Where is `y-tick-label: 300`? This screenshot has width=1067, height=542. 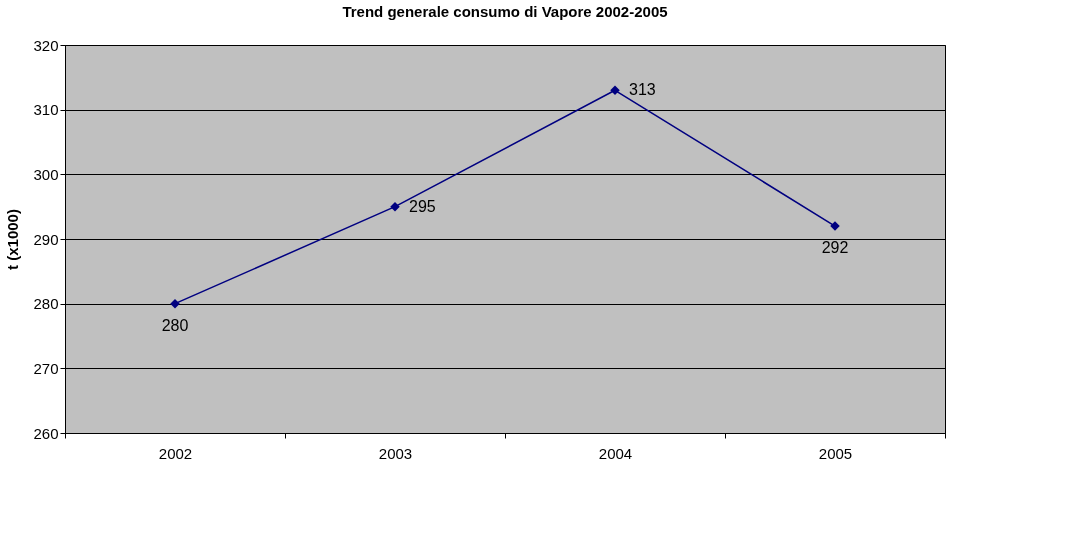
y-tick-label: 300 is located at coordinates (46, 174).